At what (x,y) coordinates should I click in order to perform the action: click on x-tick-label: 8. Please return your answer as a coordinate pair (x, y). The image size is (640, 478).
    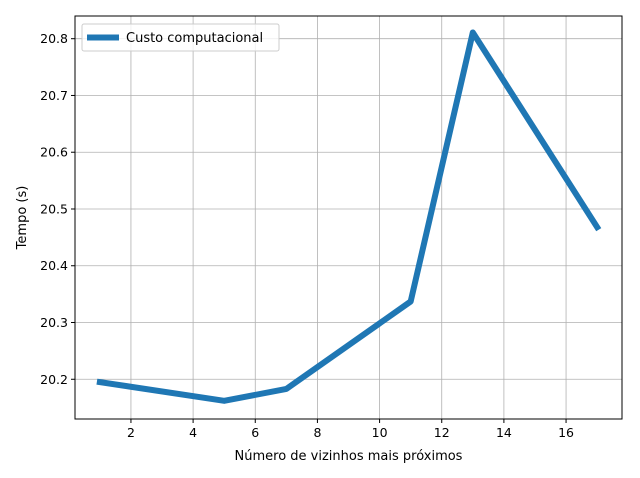
    Looking at the image, I should click on (317, 432).